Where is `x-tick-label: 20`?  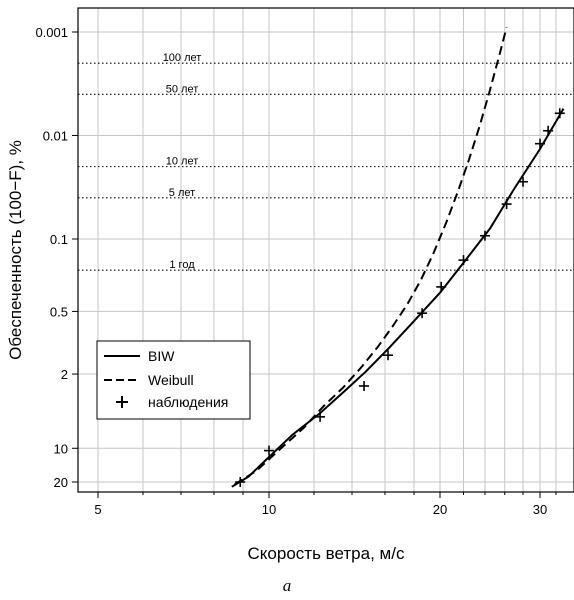
x-tick-label: 20 is located at coordinates (440, 509).